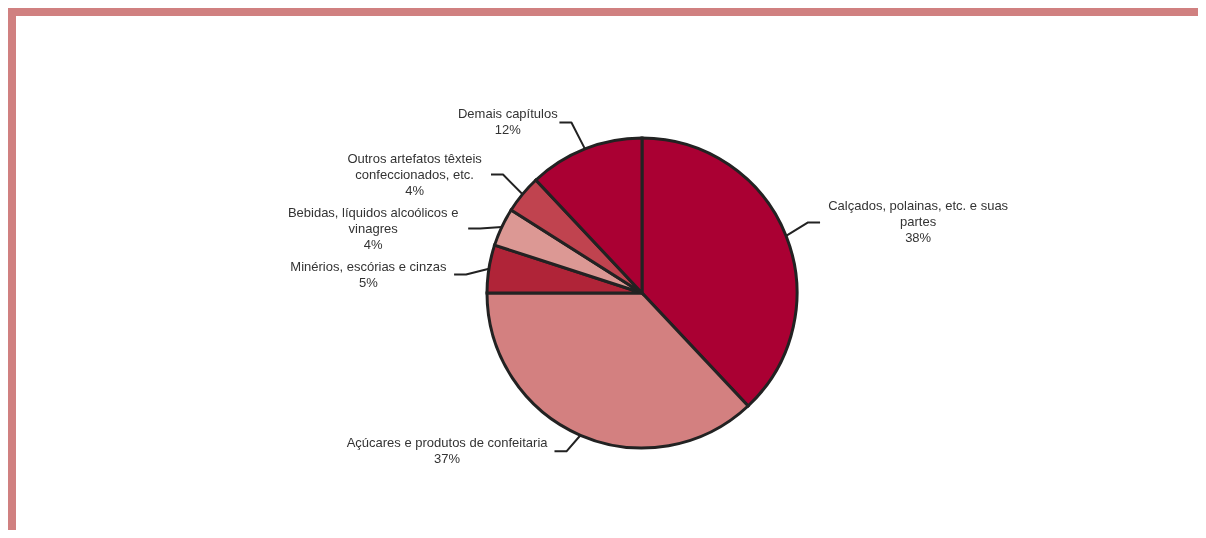  Describe the element at coordinates (918, 238) in the screenshot. I see `data-label: 38%` at that location.